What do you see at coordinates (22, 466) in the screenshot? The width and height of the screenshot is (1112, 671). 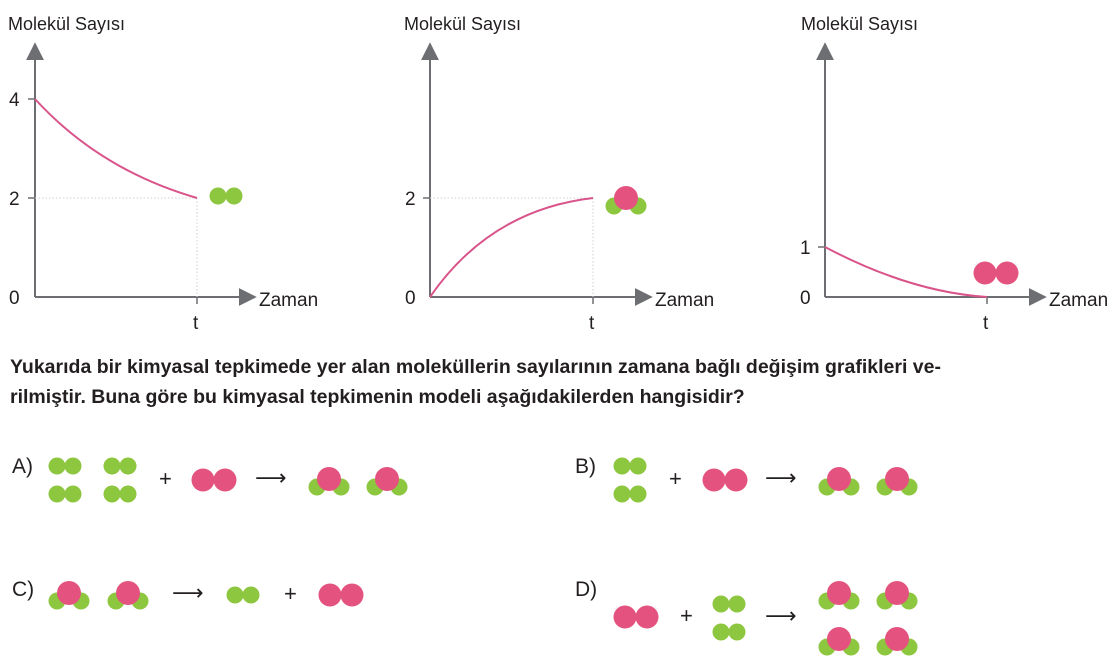 I see `option-a-label: A)` at bounding box center [22, 466].